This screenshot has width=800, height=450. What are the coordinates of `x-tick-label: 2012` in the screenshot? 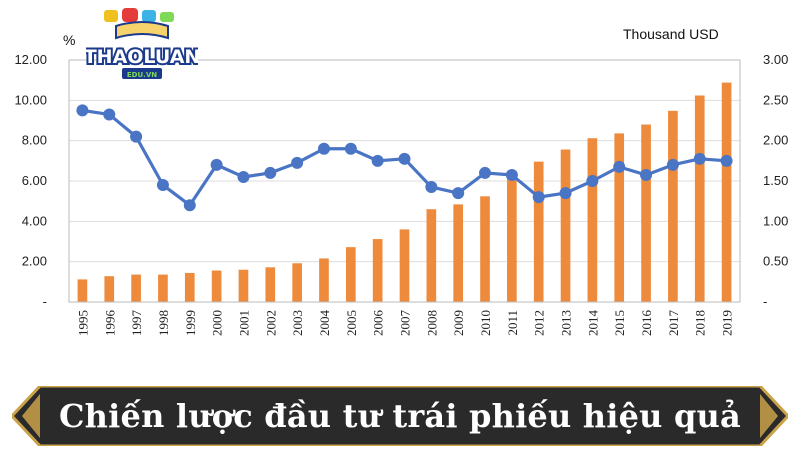 It's located at (539, 323).